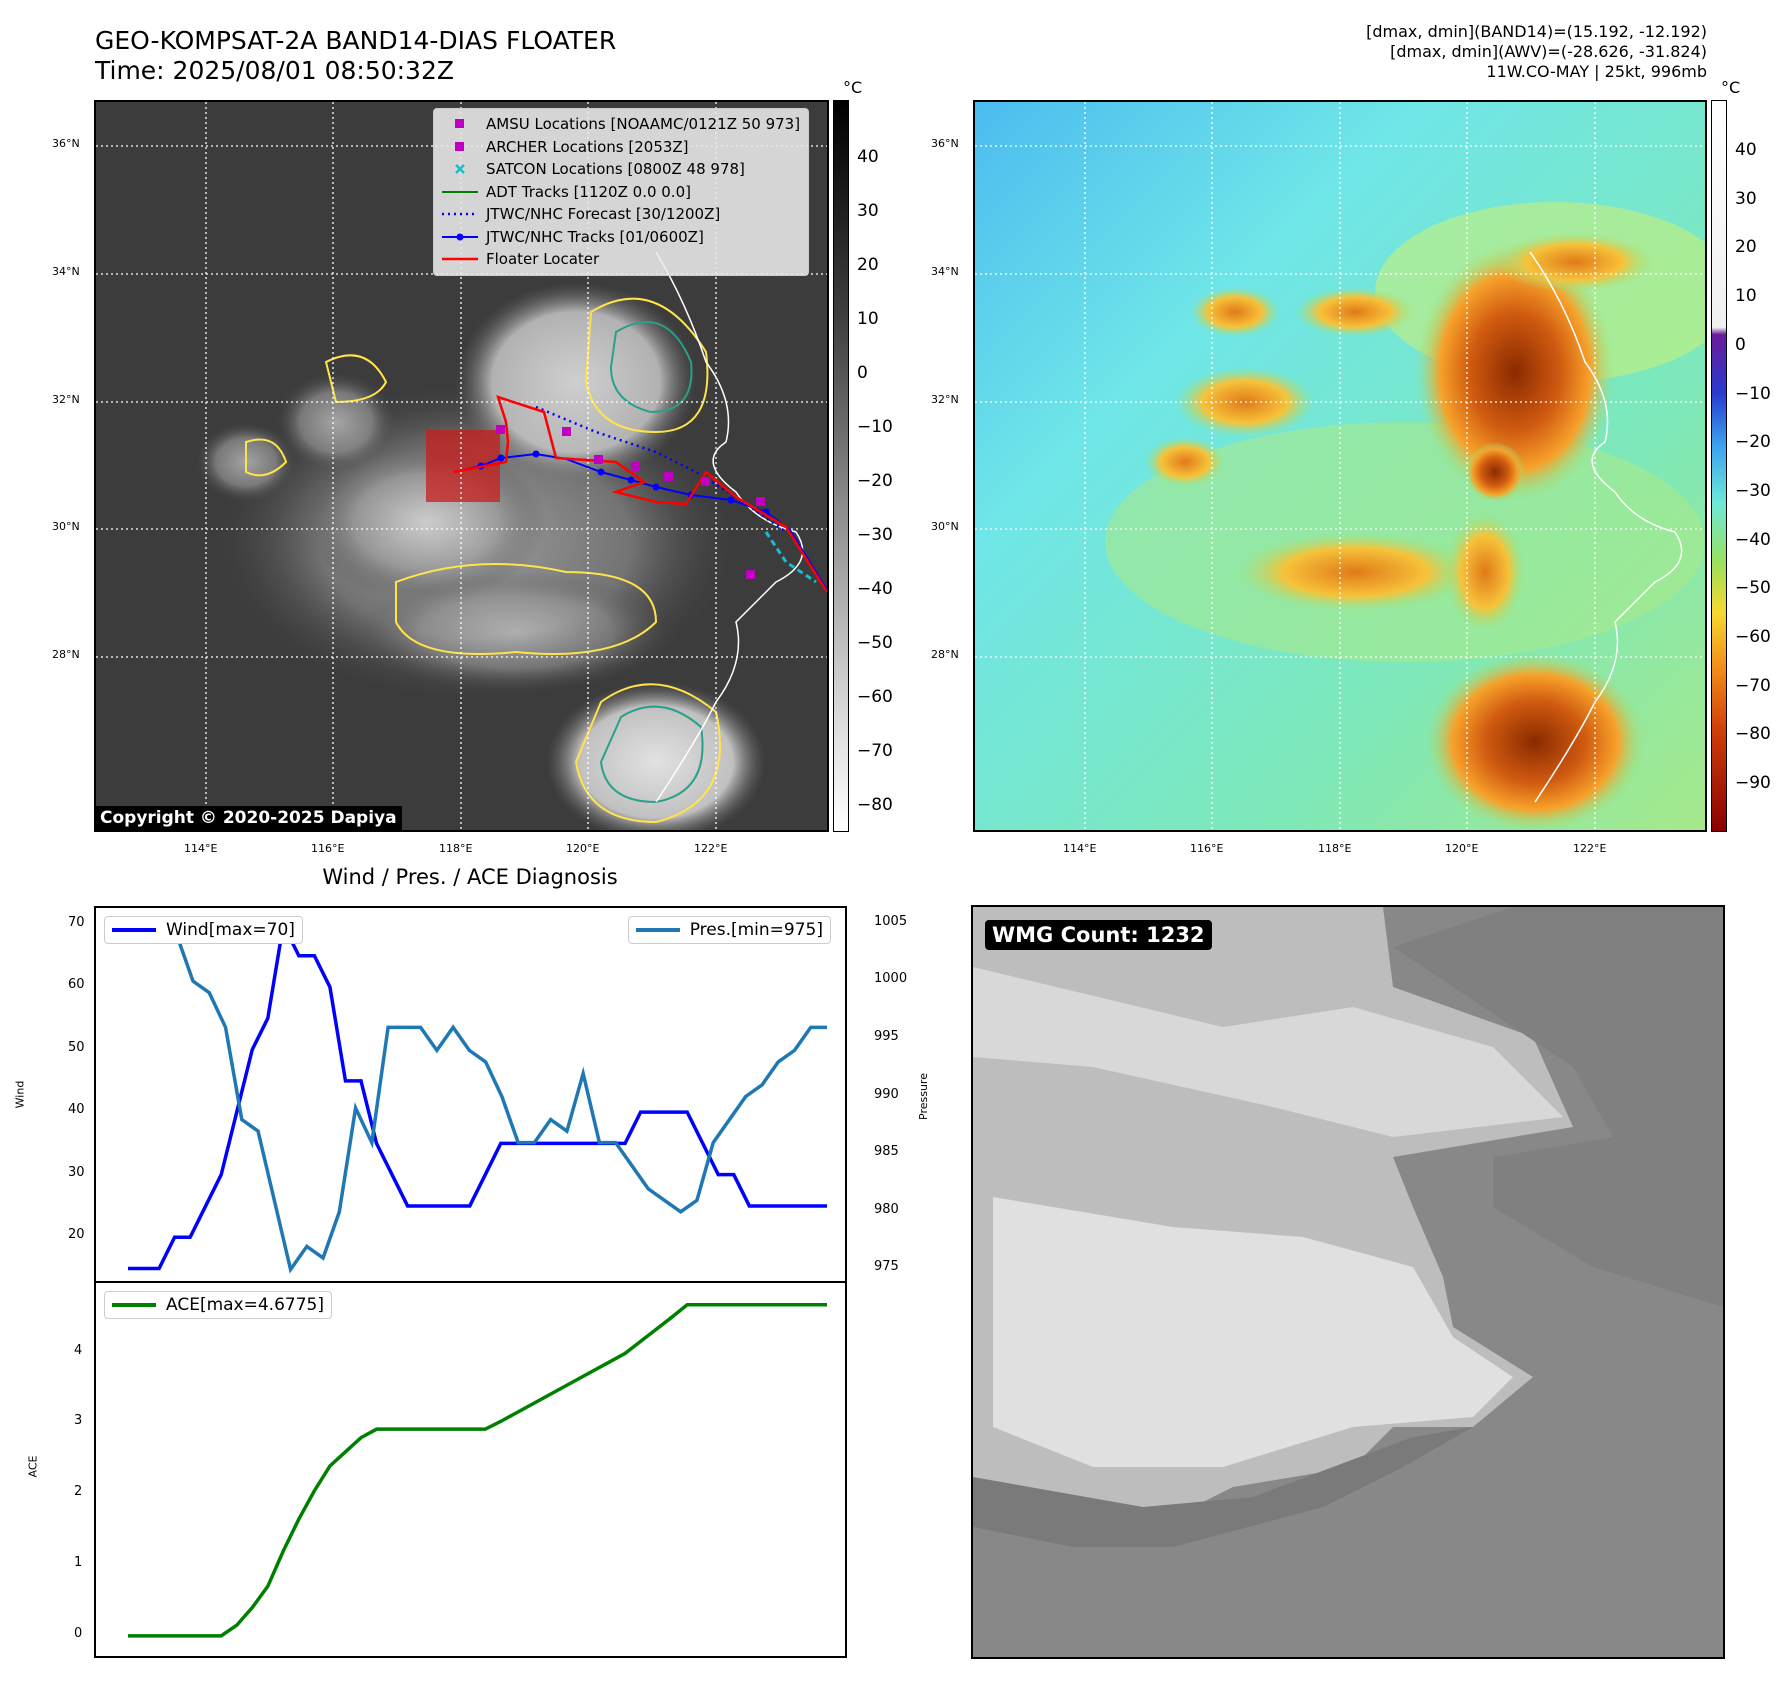 Image resolution: width=1788 pixels, height=1690 pixels. Describe the element at coordinates (868, 211) in the screenshot. I see `ir-colorbar-tick: 30` at that location.